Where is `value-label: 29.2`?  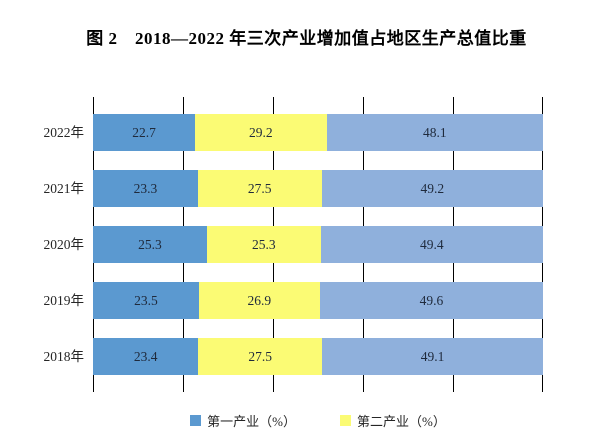
value-label: 29.2 is located at coordinates (261, 132).